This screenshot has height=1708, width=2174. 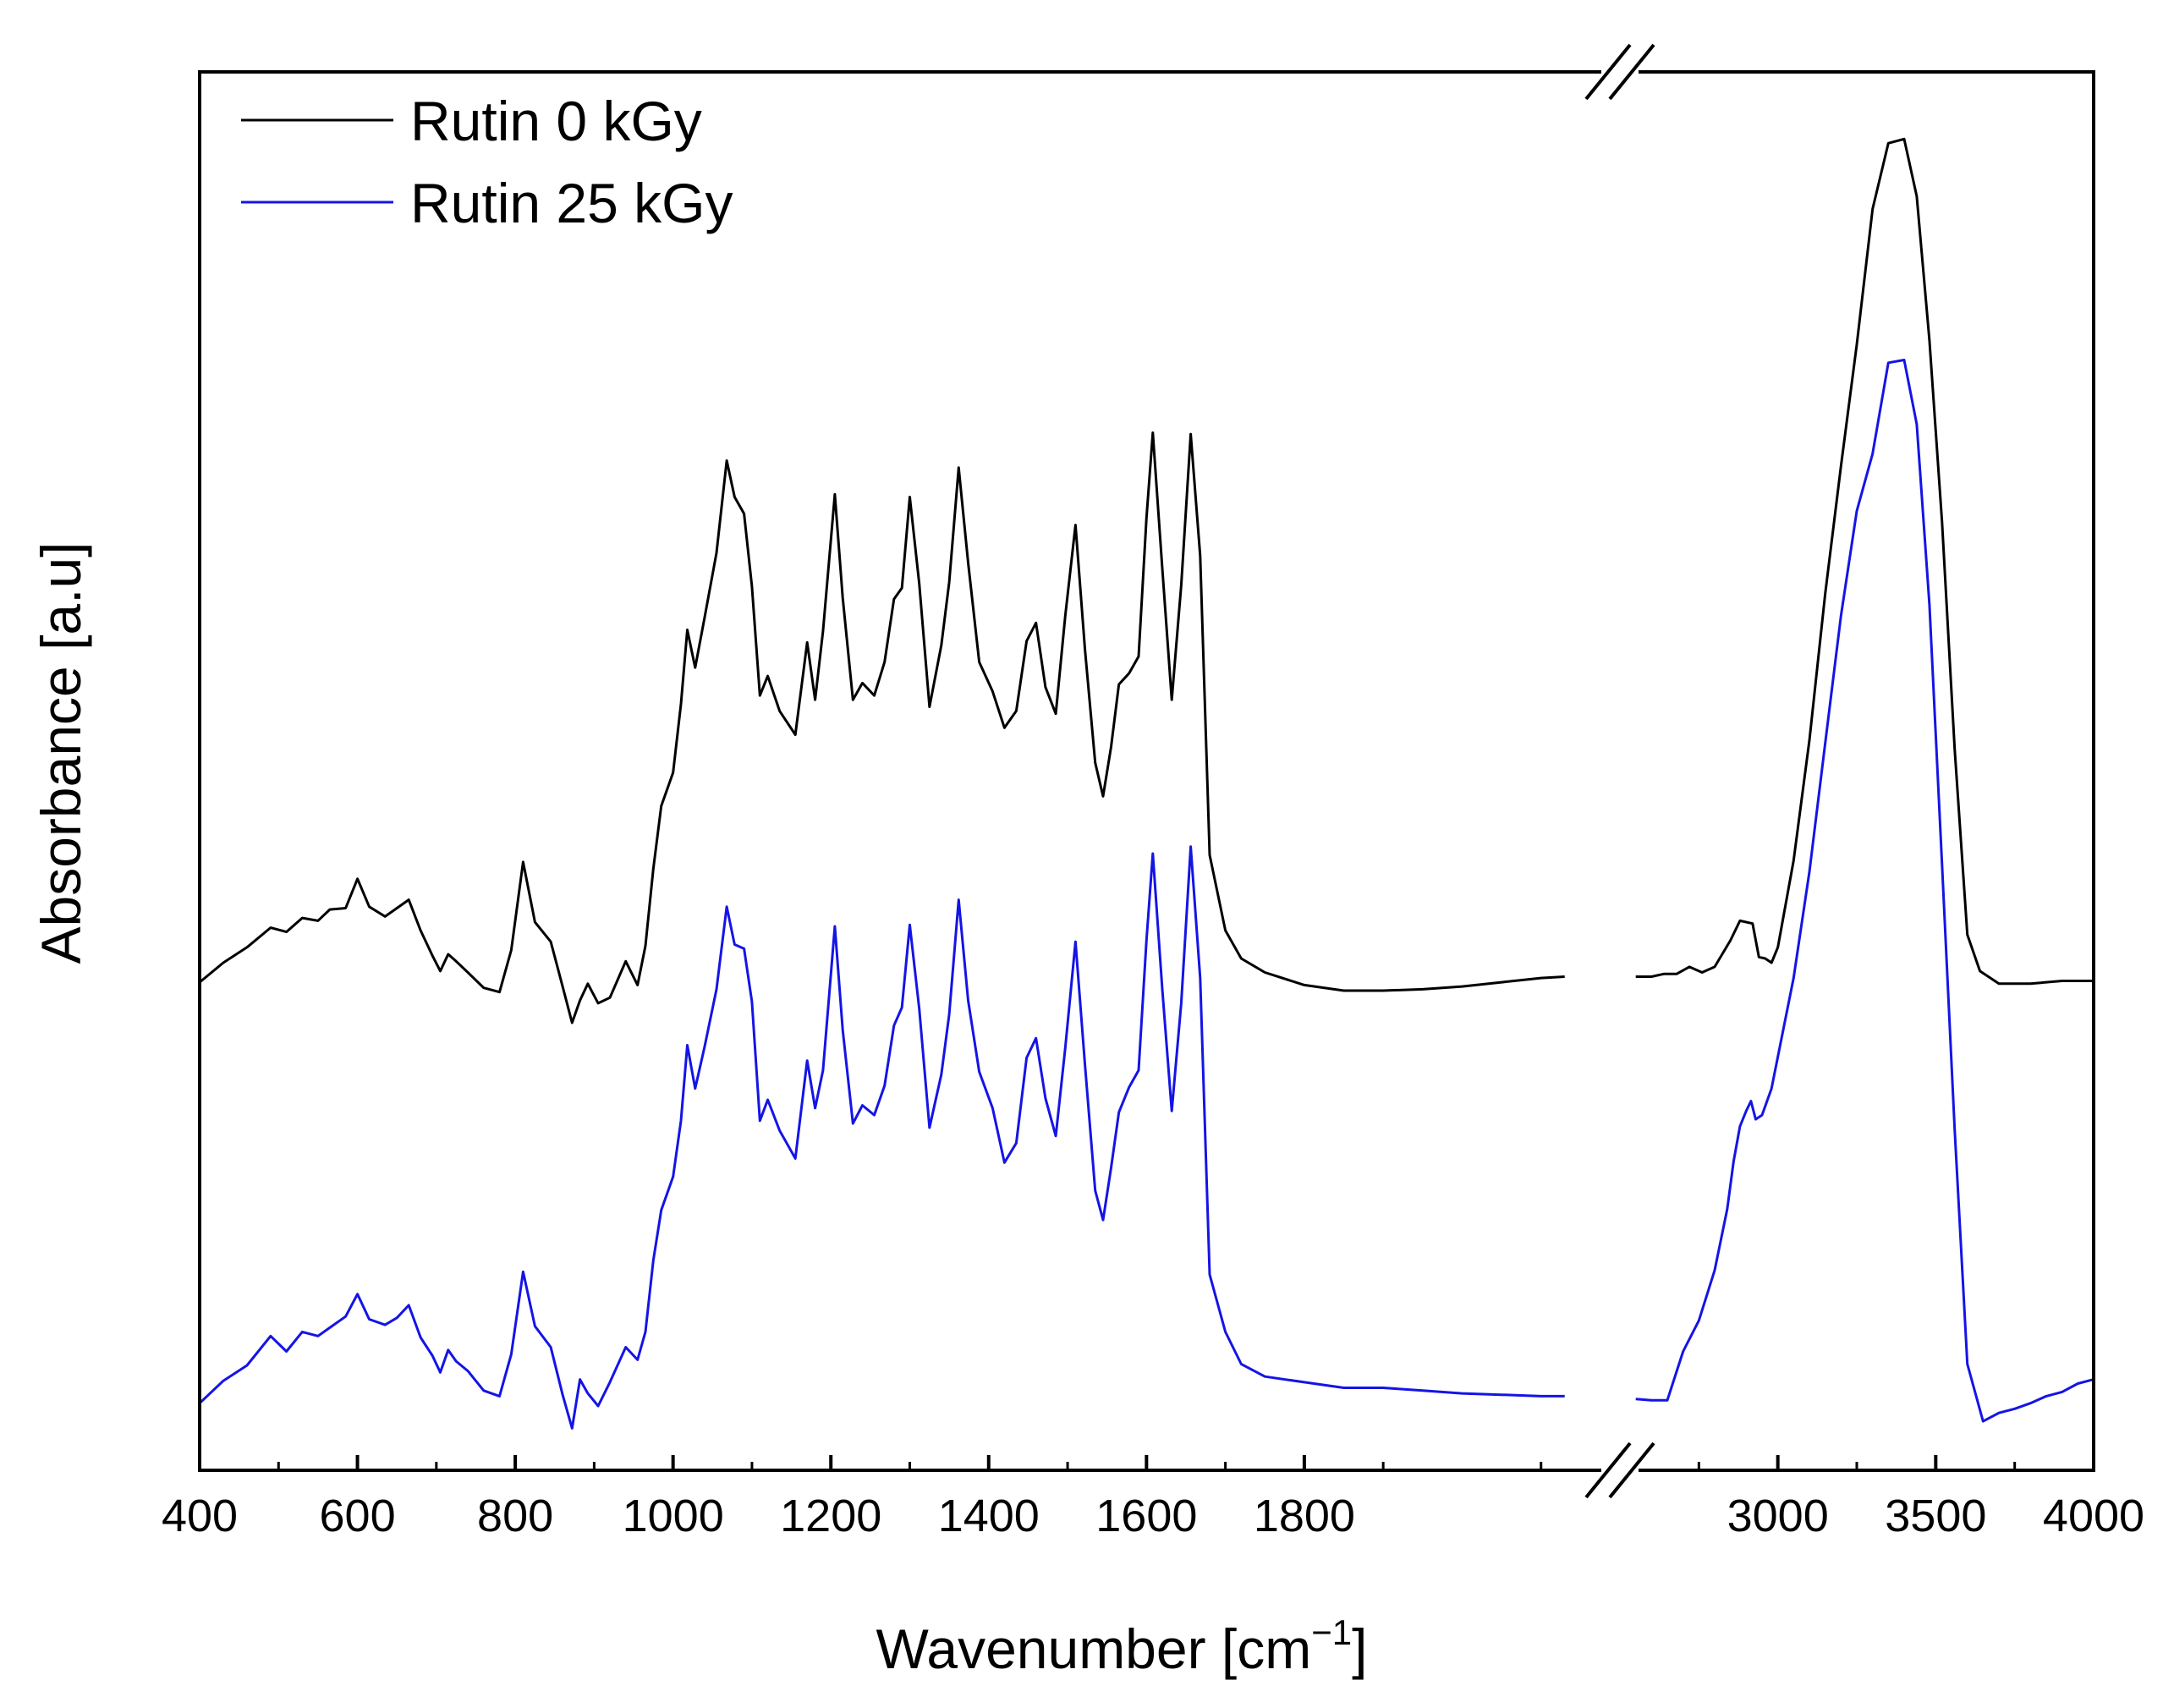 What do you see at coordinates (989, 1516) in the screenshot?
I see `x-tick-label-1400: 1400` at bounding box center [989, 1516].